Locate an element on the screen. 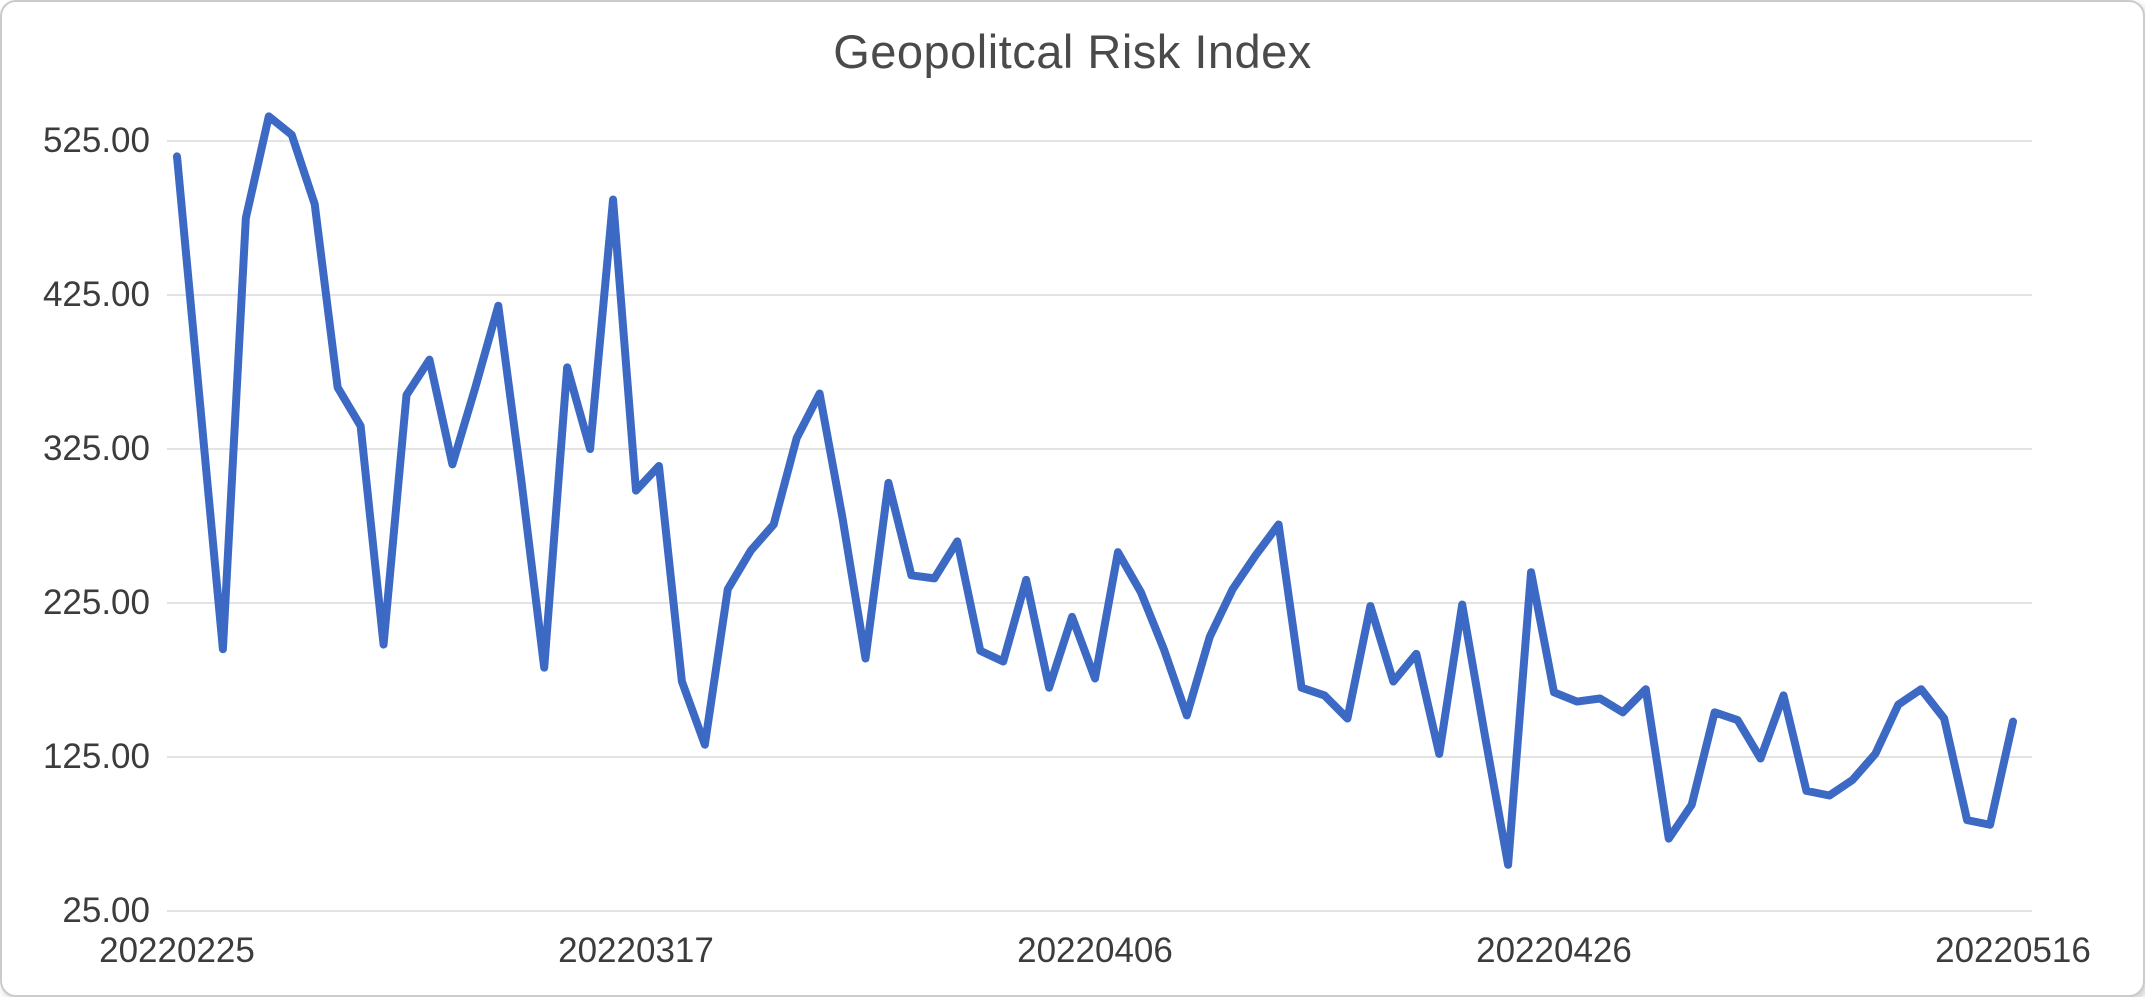  y-tick-label: 525.00 is located at coordinates (96, 140).